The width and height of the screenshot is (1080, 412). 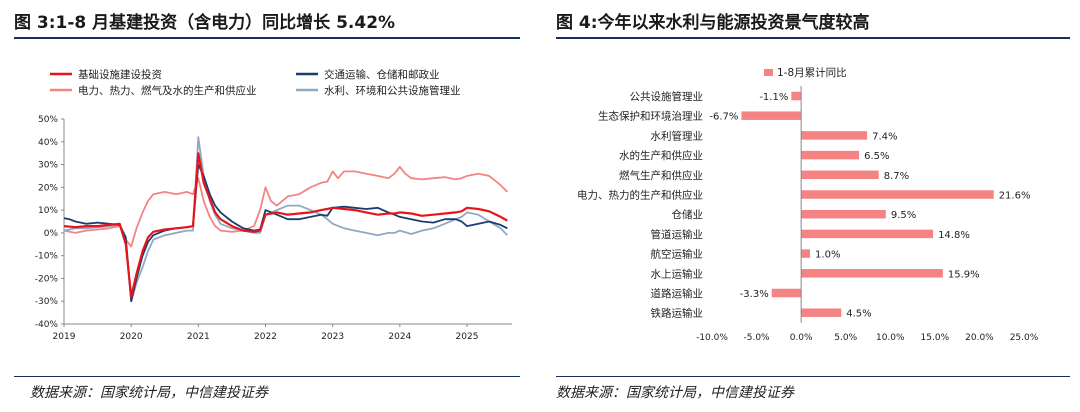 What do you see at coordinates (979, 338) in the screenshot?
I see `x-tick-label: 20.0%` at bounding box center [979, 338].